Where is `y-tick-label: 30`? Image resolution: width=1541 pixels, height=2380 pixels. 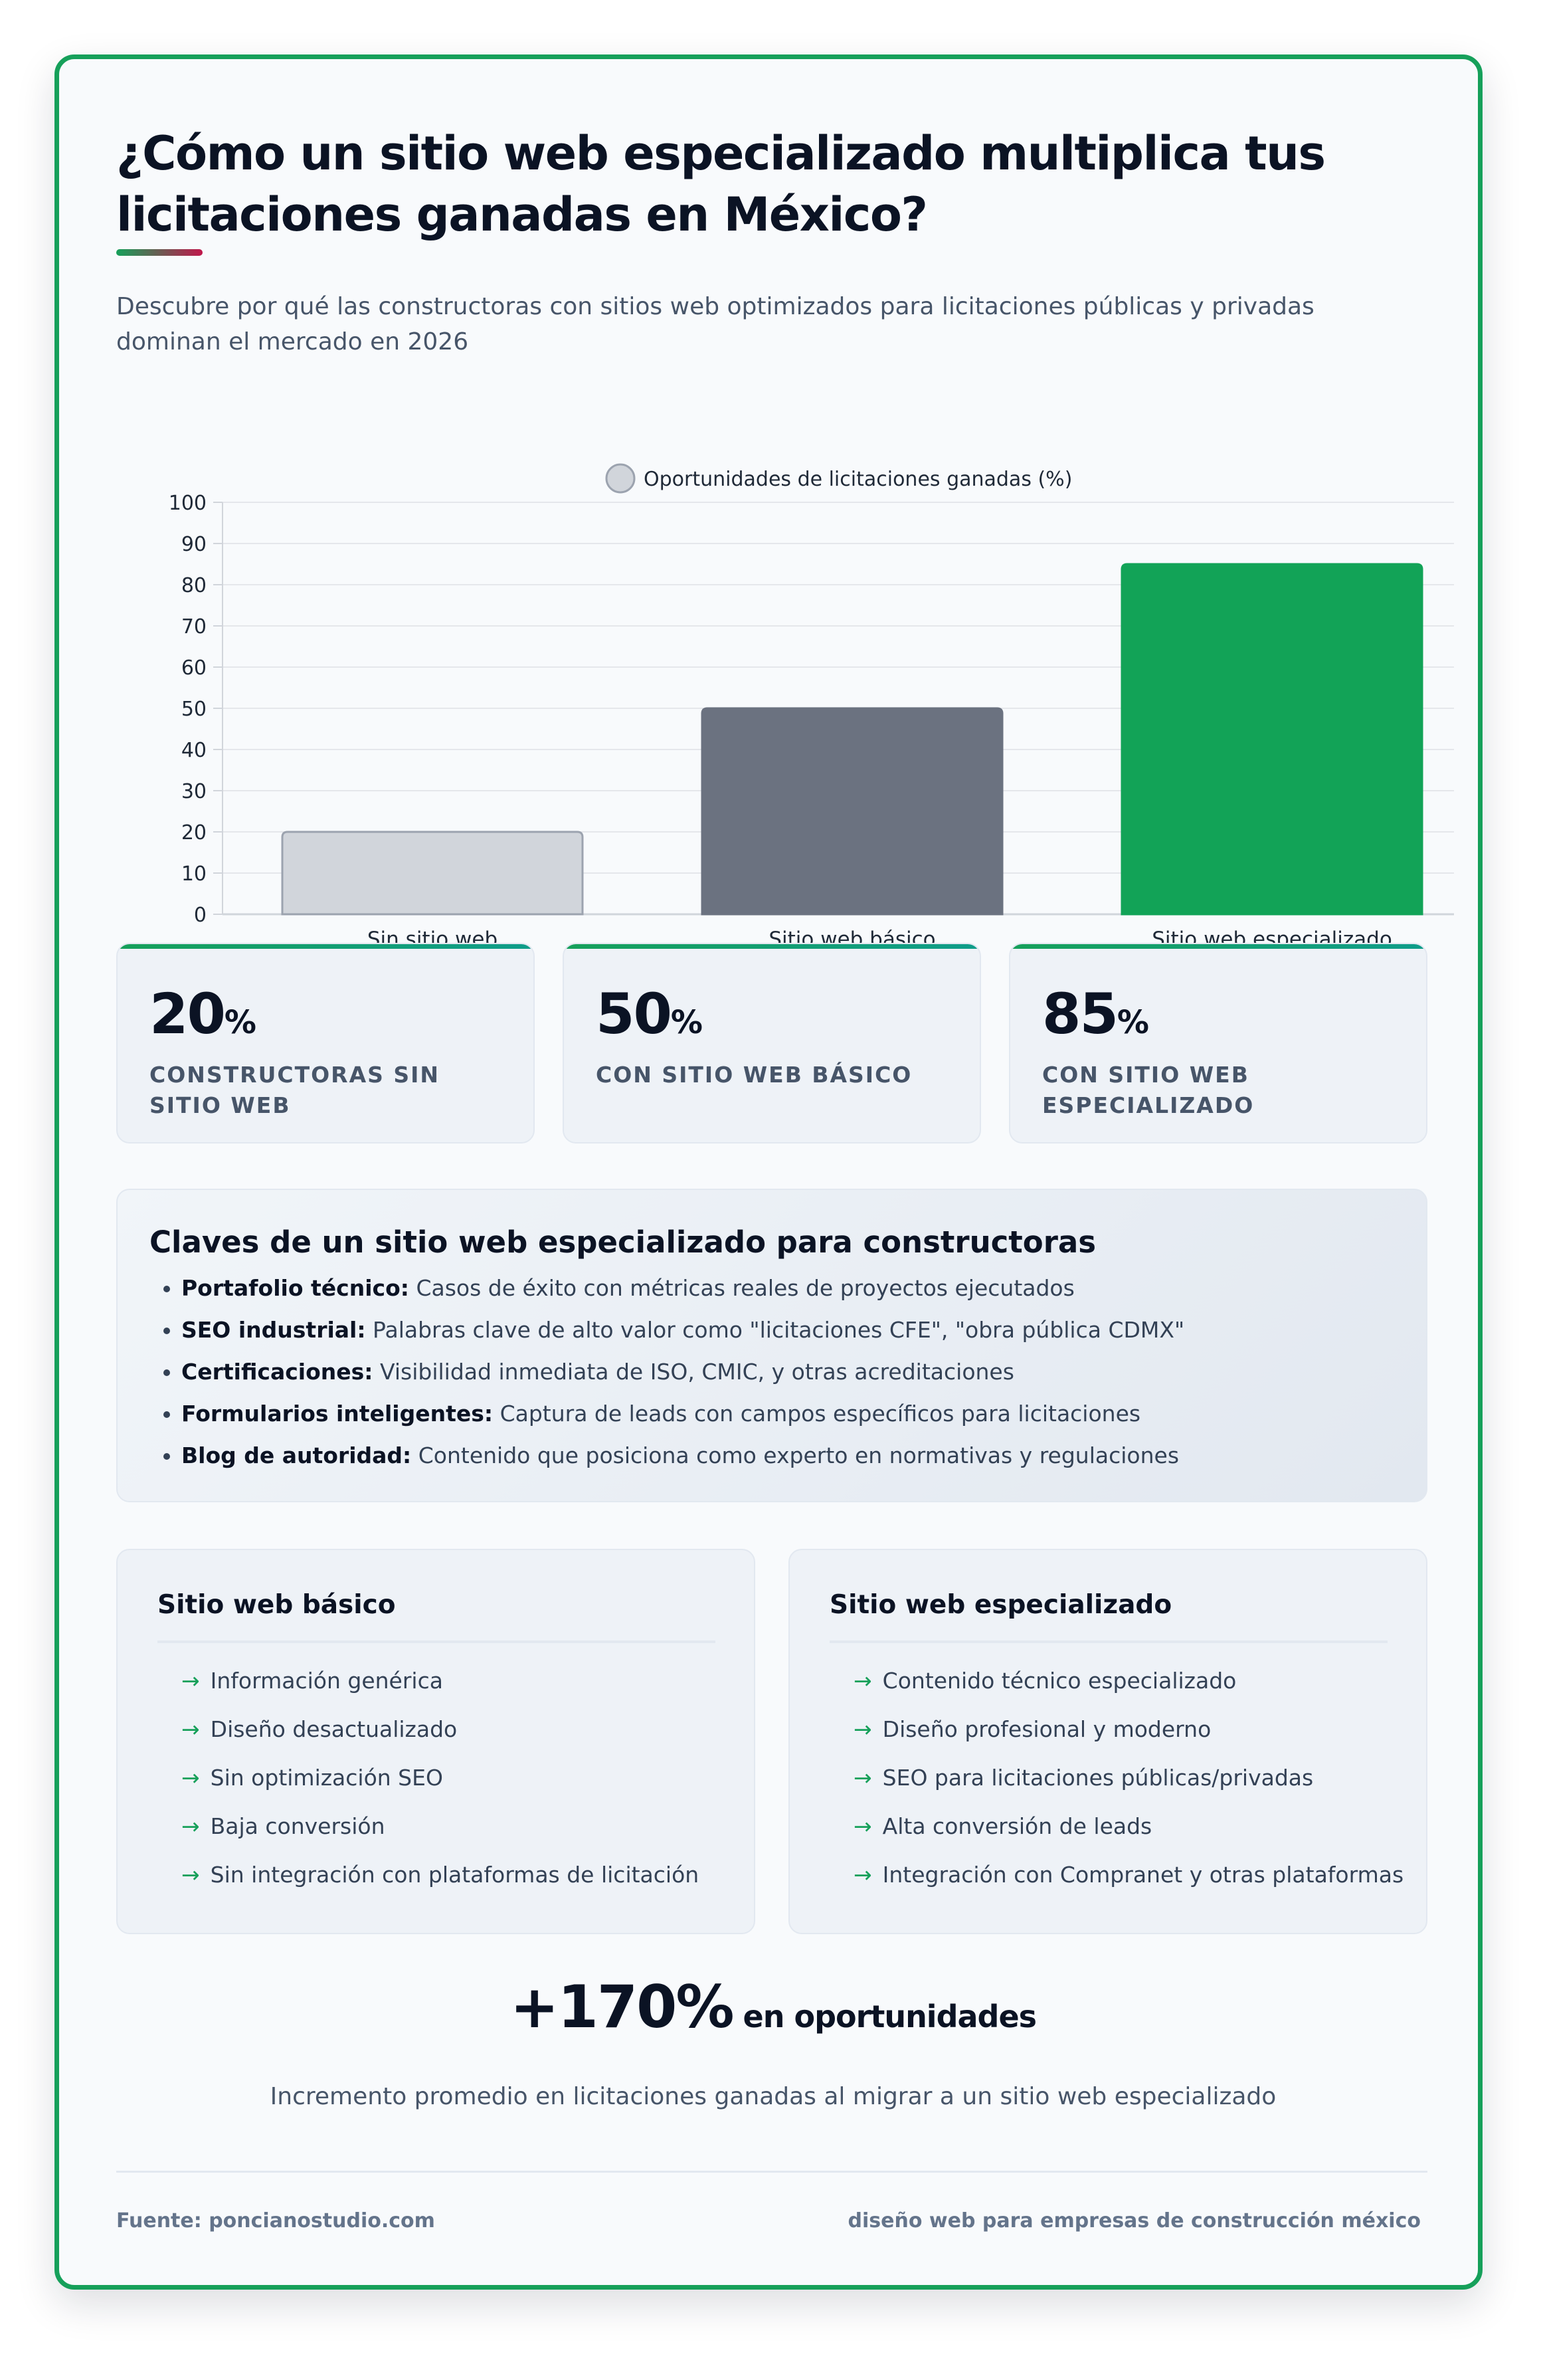 y-tick-label: 30 is located at coordinates (194, 791).